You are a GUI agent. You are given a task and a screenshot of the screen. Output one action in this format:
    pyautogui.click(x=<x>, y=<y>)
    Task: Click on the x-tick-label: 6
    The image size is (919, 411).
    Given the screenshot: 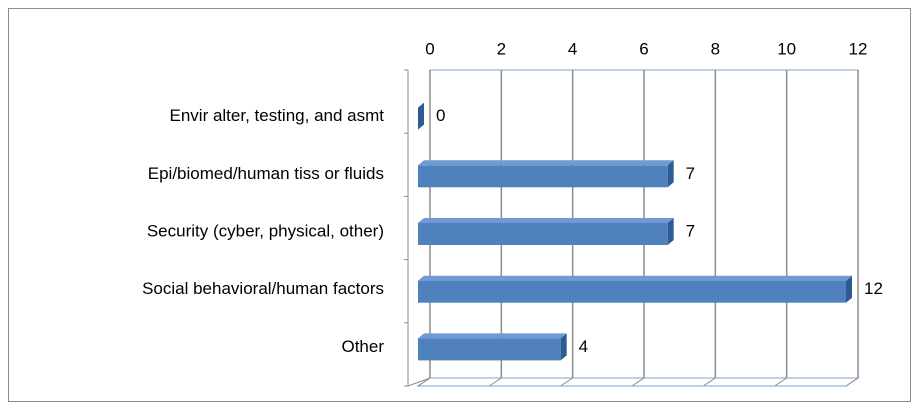 What is the action you would take?
    pyautogui.click(x=643, y=48)
    